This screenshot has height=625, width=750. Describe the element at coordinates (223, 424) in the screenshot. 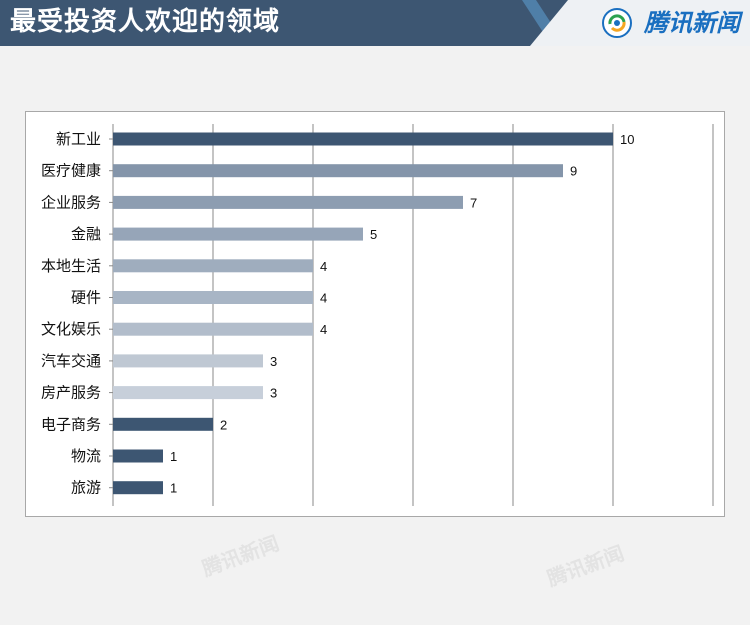

I see `data-label: 2` at that location.